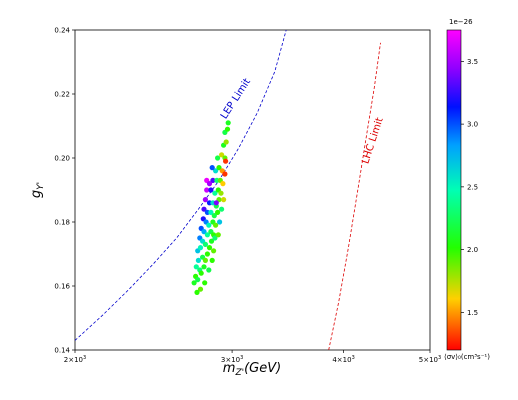  I want to click on colorbar, so click(454, 190).